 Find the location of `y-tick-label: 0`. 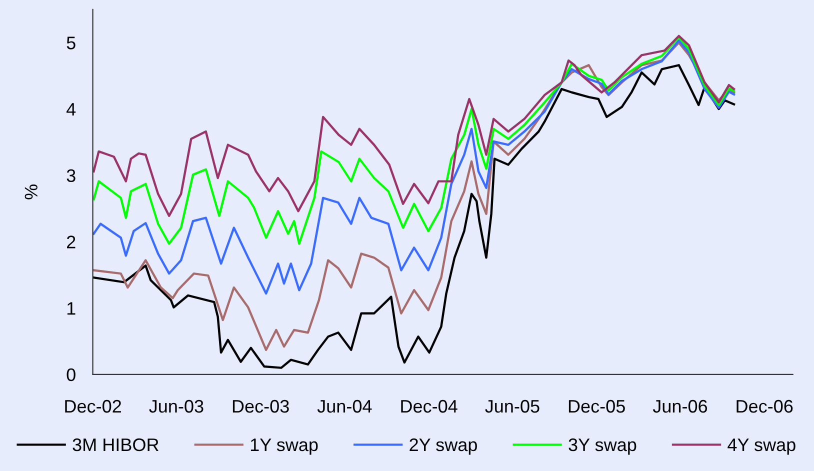

y-tick-label: 0 is located at coordinates (71, 375).